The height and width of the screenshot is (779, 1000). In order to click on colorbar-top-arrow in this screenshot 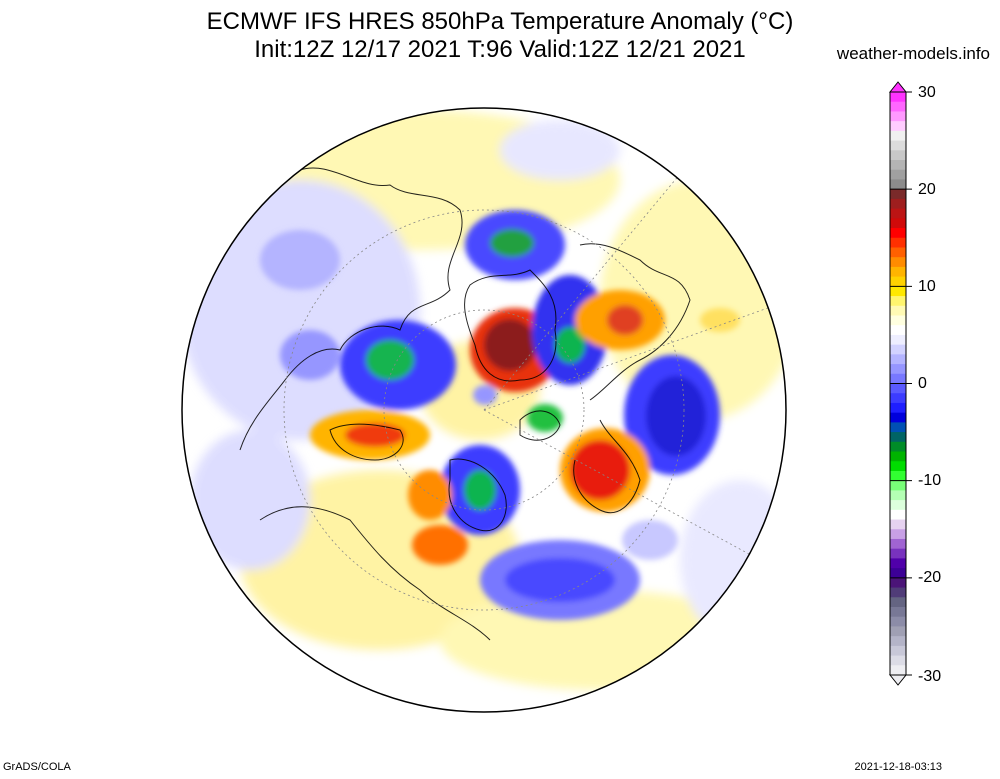, I will do `click(898, 87)`.